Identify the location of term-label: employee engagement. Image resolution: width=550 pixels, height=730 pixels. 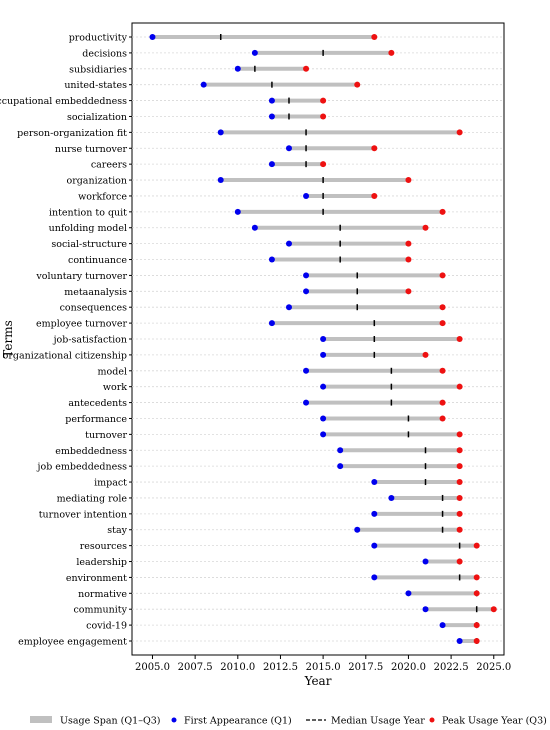
(72, 642).